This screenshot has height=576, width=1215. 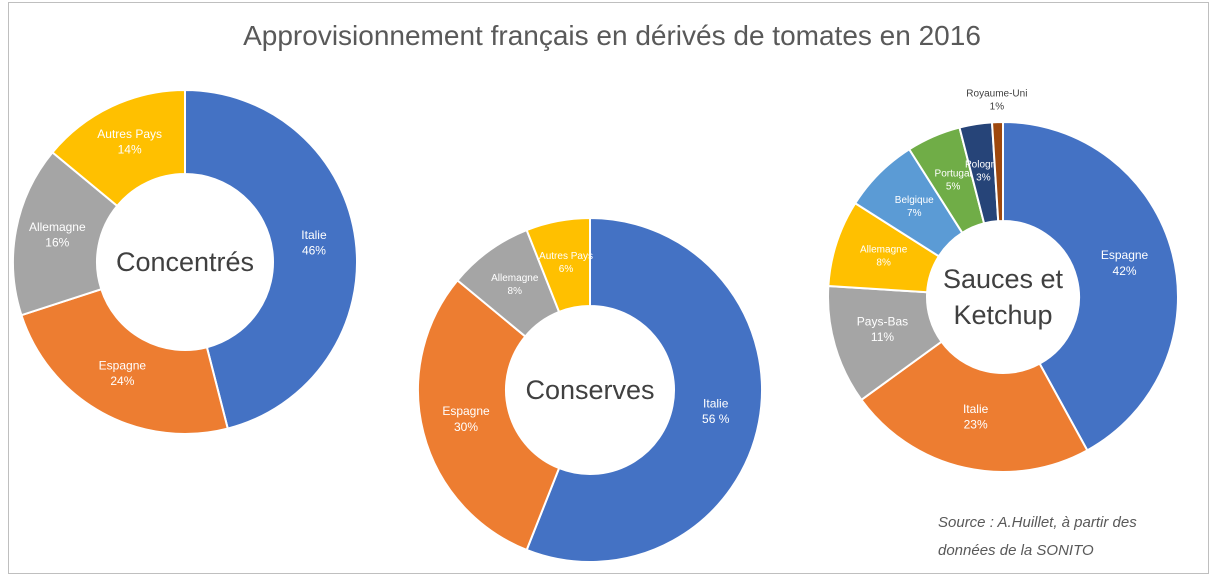 I want to click on segment-value: 56 %, so click(x=716, y=419).